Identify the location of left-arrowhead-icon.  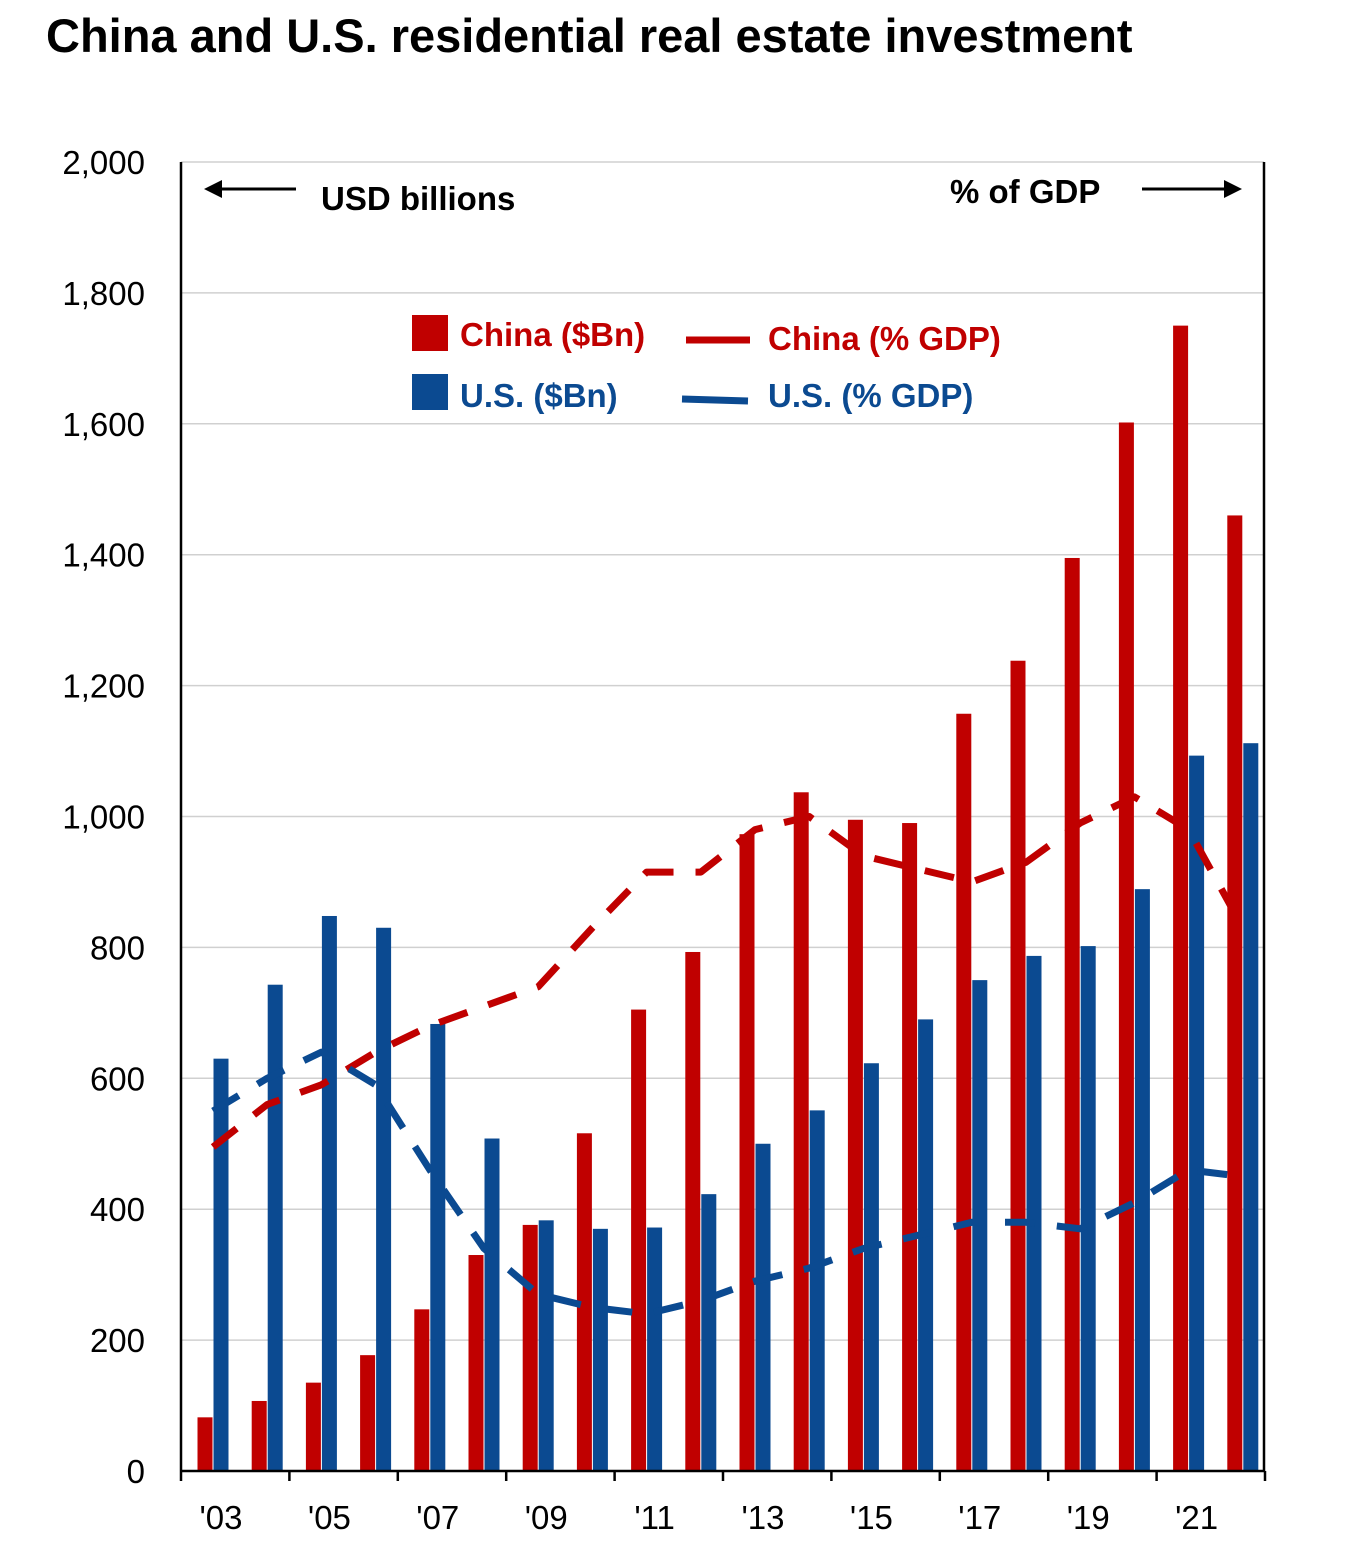
(213, 189).